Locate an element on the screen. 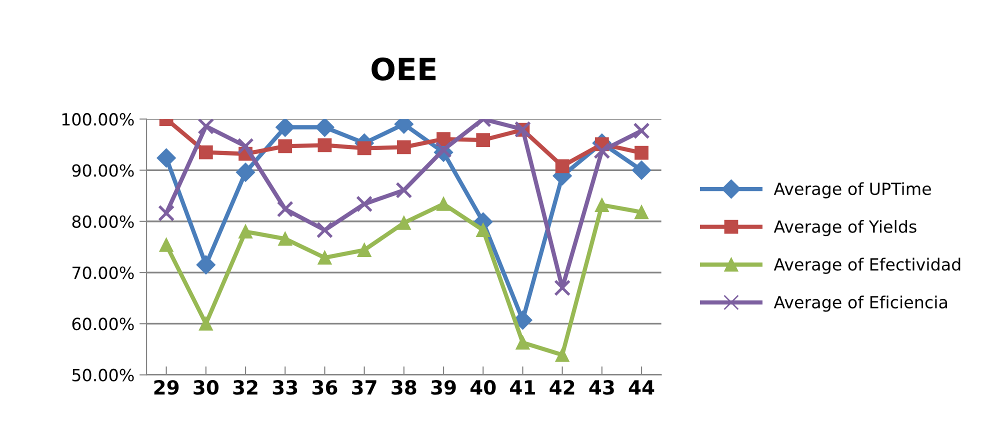  x-tick-label: 43 is located at coordinates (601, 387).